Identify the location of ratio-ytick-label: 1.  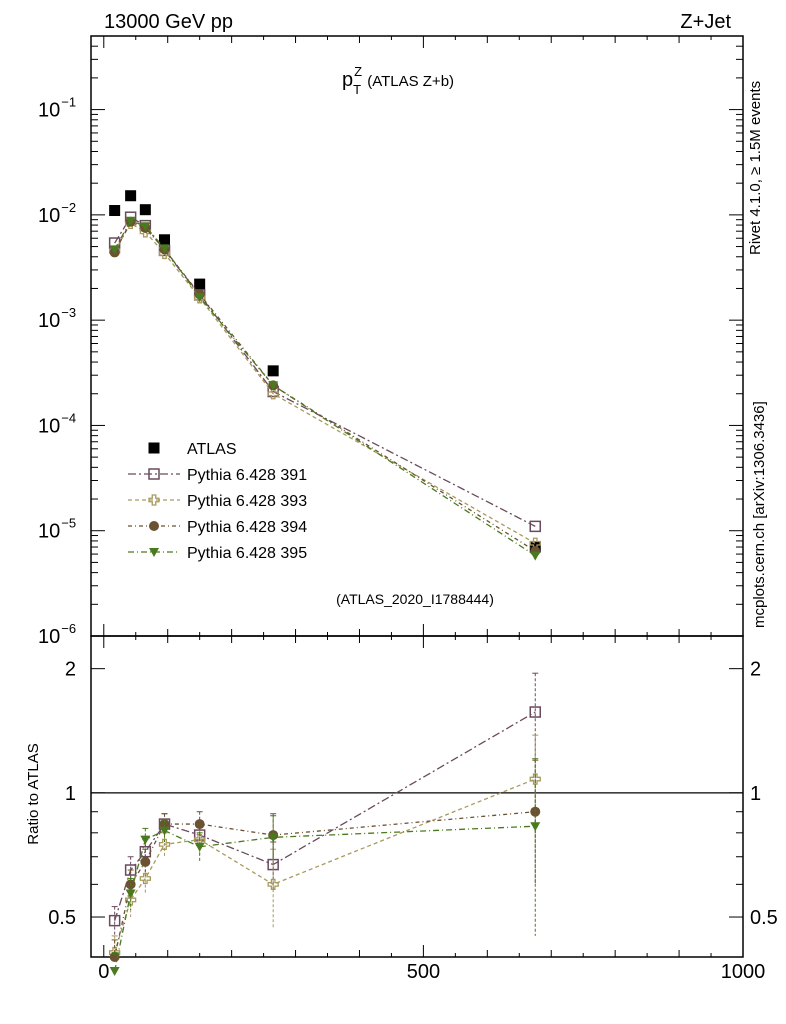
(70, 794).